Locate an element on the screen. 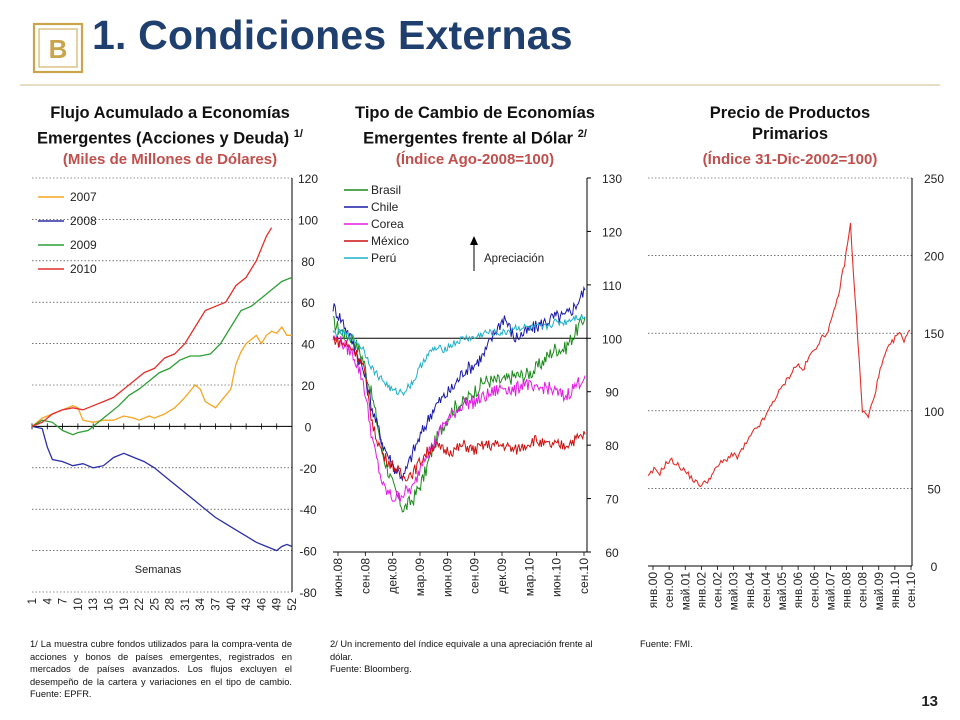 The width and height of the screenshot is (960, 720). chart3-x-tick-label: янв.00 is located at coordinates (653, 590).